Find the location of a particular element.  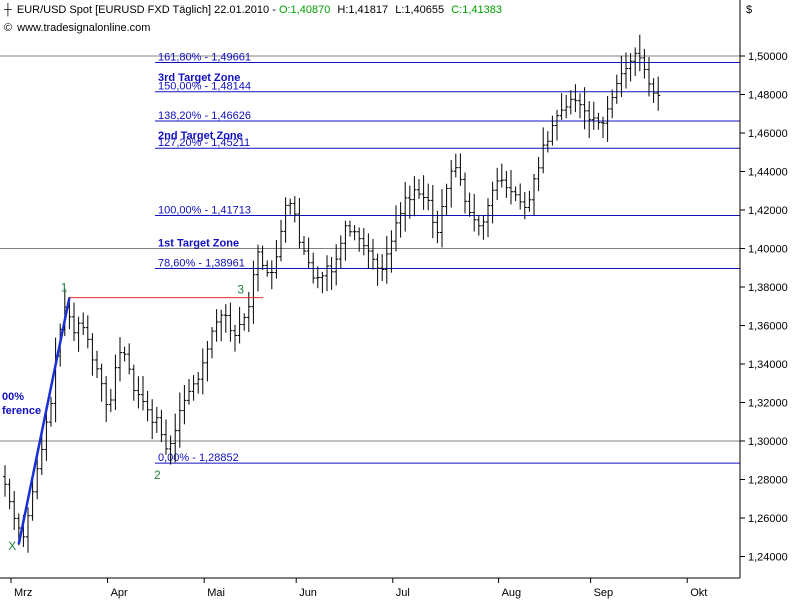

x-tick-label: Jun is located at coordinates (308, 593).